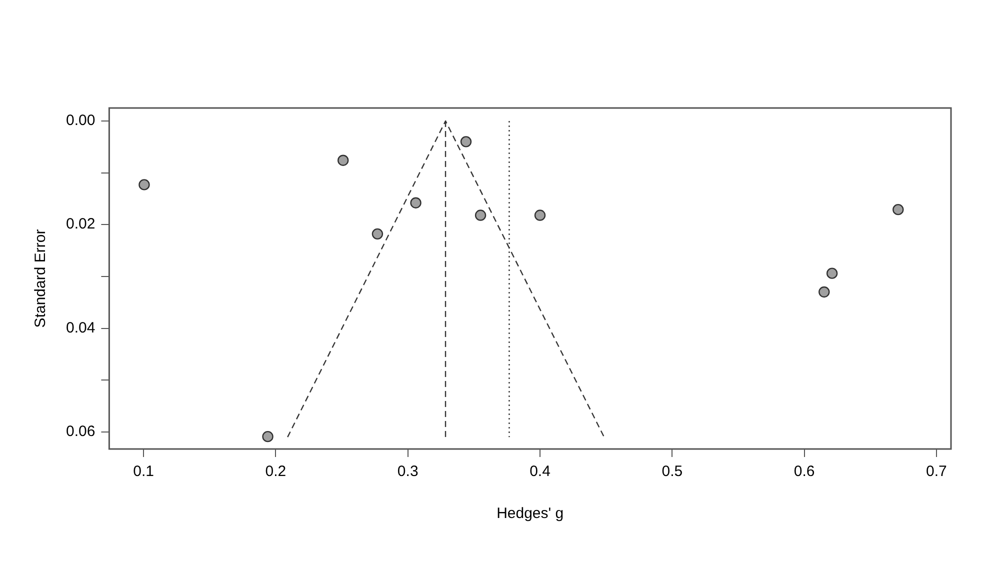  Describe the element at coordinates (41, 278) in the screenshot. I see `y-axis-title: Standard Error` at that location.